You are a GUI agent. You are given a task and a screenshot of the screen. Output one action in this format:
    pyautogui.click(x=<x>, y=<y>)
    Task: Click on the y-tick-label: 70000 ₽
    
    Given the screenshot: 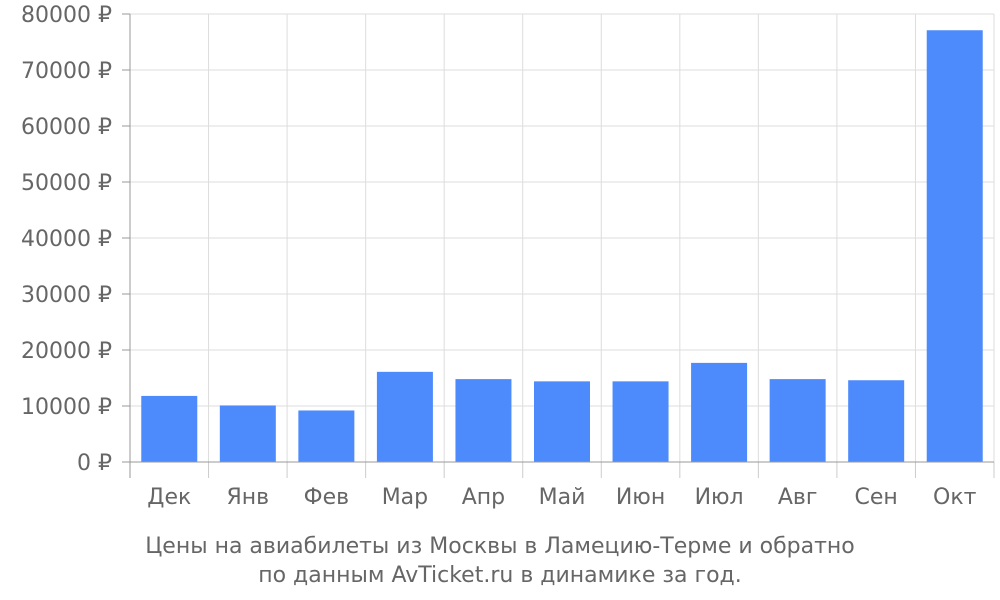 What is the action you would take?
    pyautogui.click(x=66, y=71)
    